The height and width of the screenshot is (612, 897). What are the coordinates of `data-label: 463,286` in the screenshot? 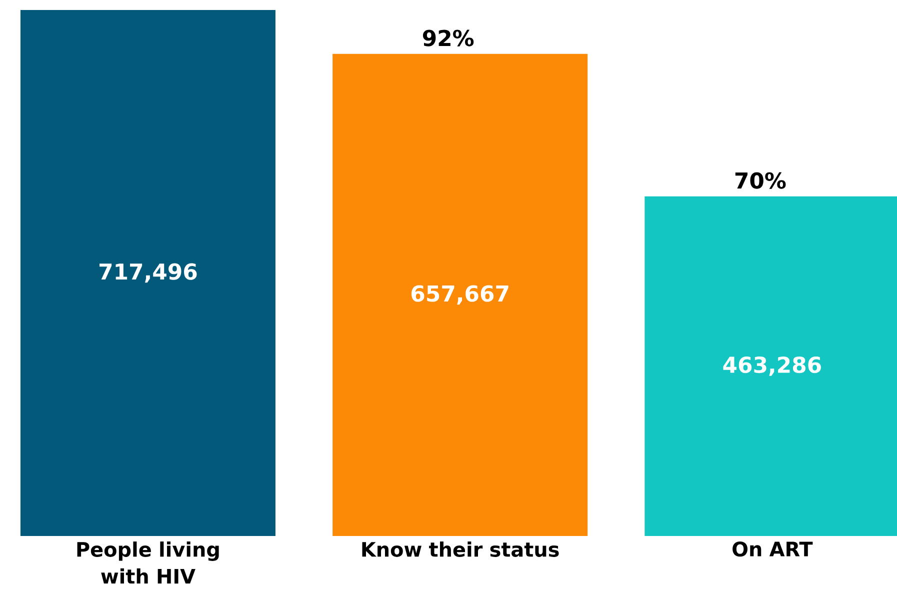 It's located at (772, 366).